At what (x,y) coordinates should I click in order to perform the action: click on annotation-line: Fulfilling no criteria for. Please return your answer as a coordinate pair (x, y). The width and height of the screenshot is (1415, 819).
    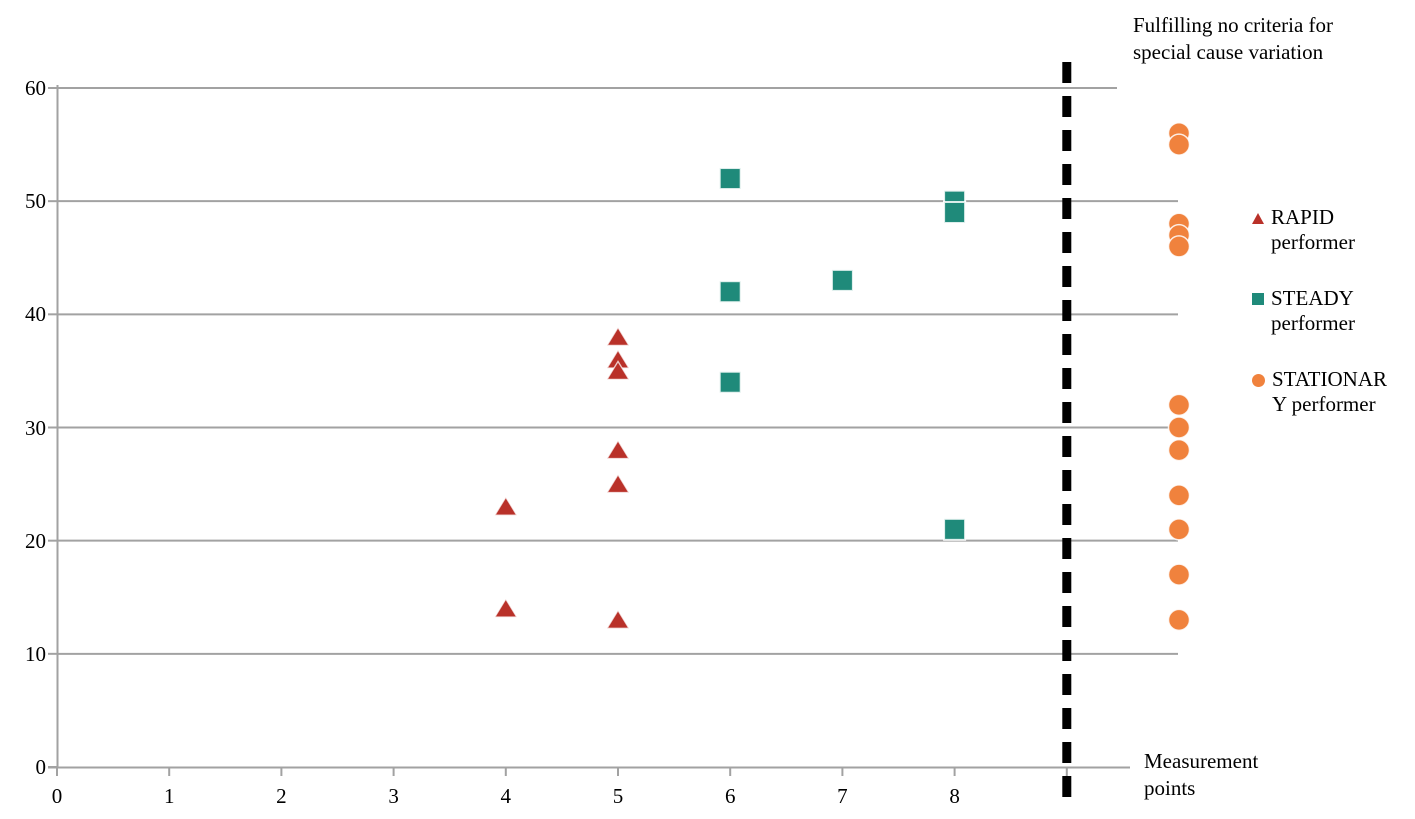
    Looking at the image, I should click on (1233, 25).